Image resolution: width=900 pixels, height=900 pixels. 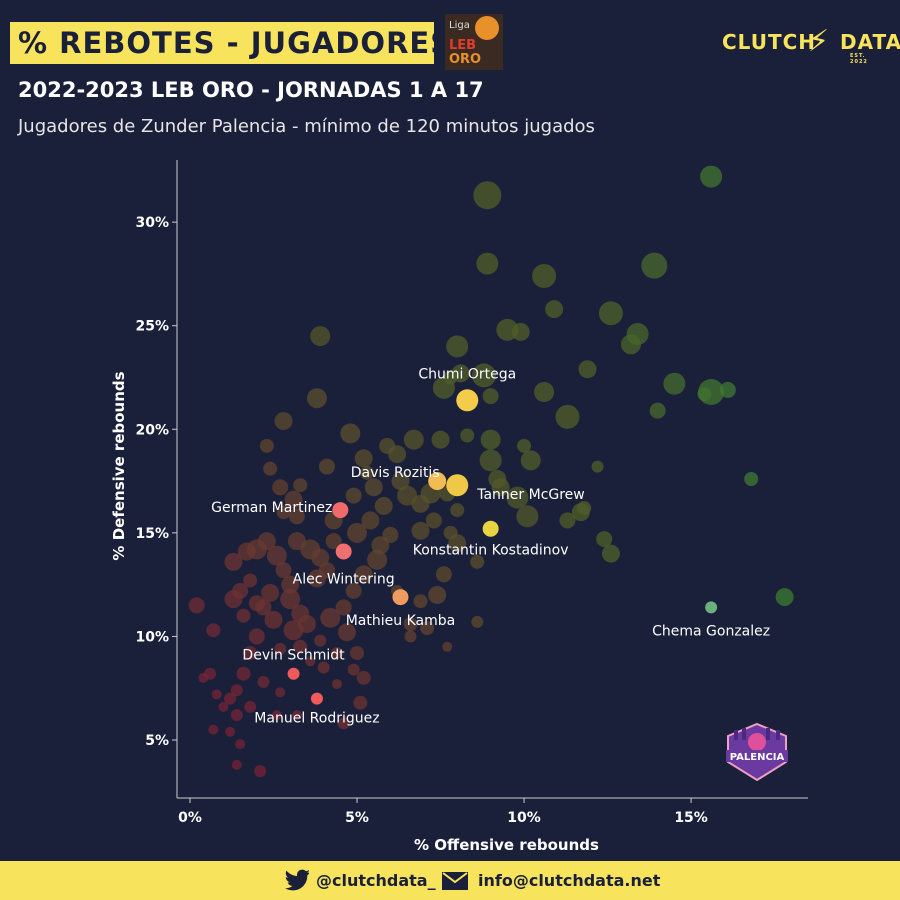 What do you see at coordinates (271, 508) in the screenshot?
I see `point-label: German Martinez` at bounding box center [271, 508].